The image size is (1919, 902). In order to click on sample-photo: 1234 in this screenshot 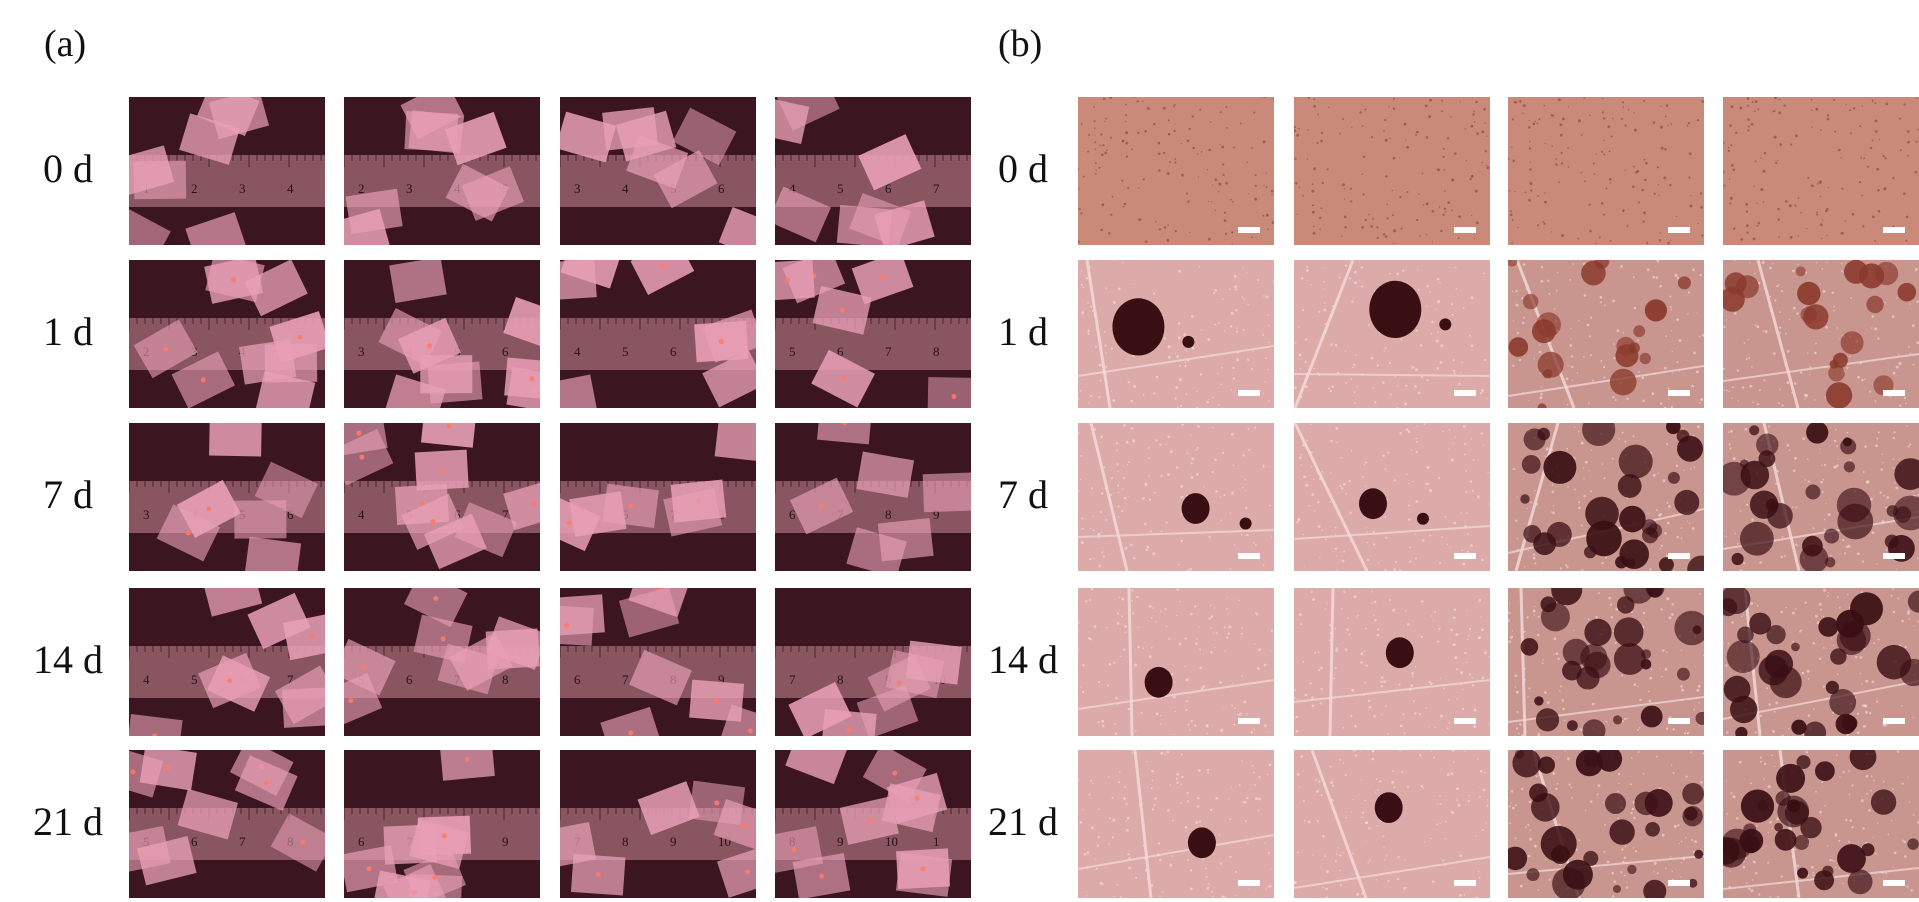, I will do `click(227, 171)`.